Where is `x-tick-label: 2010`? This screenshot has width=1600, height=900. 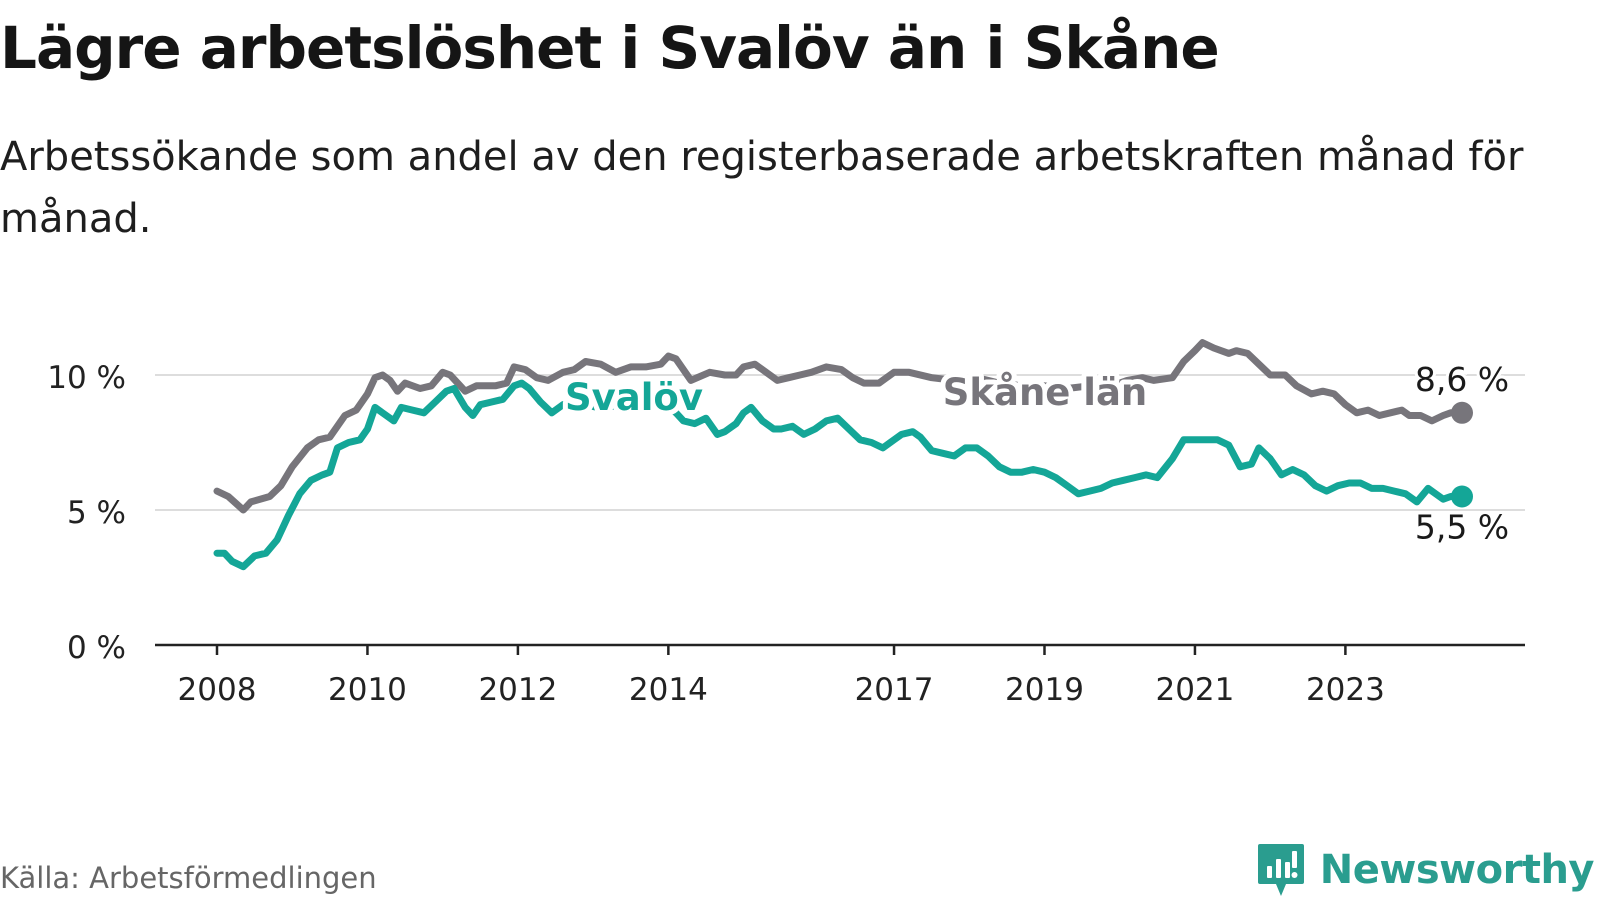
x-tick-label: 2010 is located at coordinates (367, 690).